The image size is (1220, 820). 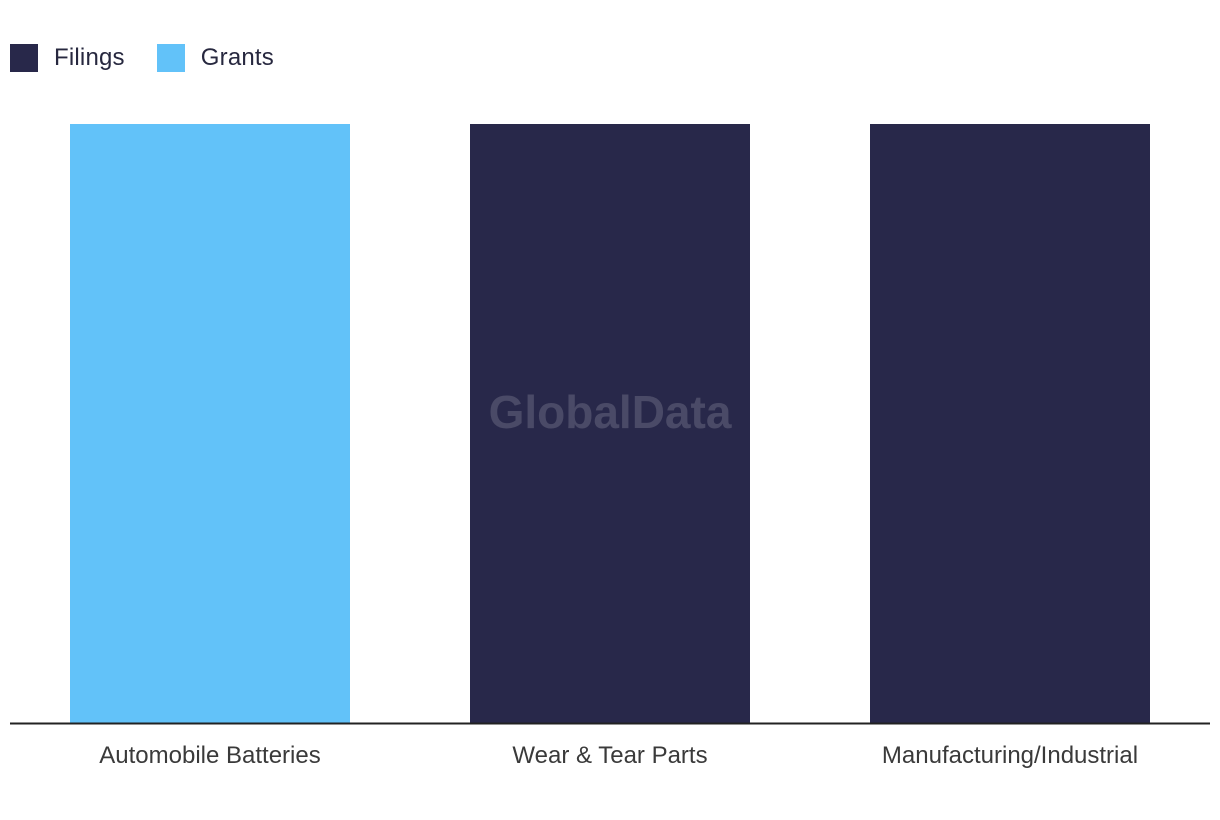 I want to click on legend-item-filings: Filings, so click(x=67, y=58).